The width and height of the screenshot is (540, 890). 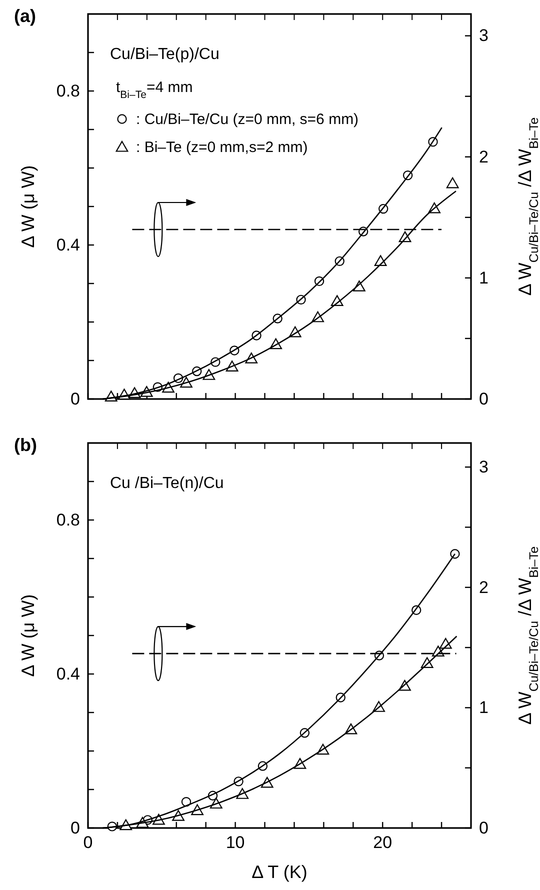 What do you see at coordinates (247, 119) in the screenshot?
I see `legend-label: : Cu/Bi–Te/Cu (z=0 mm, s=6 mm)` at bounding box center [247, 119].